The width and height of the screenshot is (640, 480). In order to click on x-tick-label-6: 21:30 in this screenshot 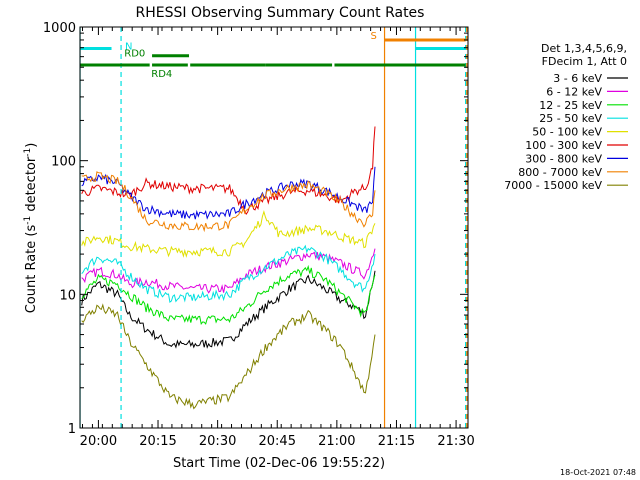, I will do `click(455, 441)`.